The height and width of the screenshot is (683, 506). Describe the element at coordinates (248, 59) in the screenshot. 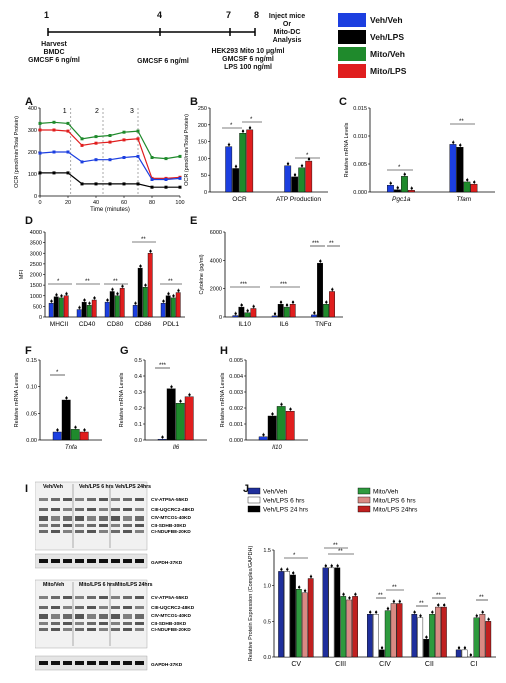

I see `tl-line: GMCSF 6 ng/ml` at that location.